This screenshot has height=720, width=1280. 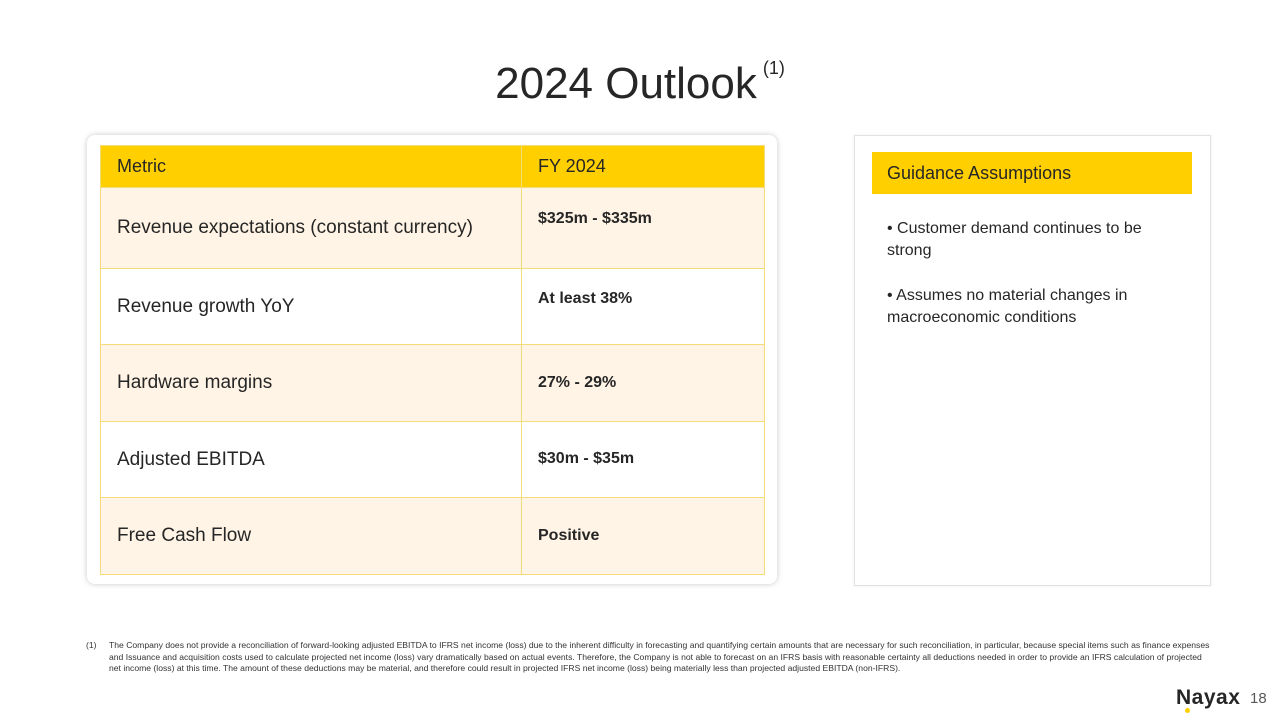 I want to click on column-header-fy2024: FY 2024, so click(x=643, y=166).